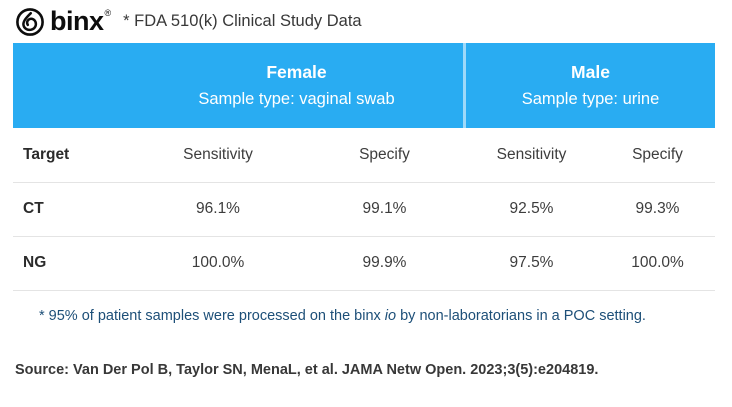  I want to click on row-ct-target: CT, so click(71, 209).